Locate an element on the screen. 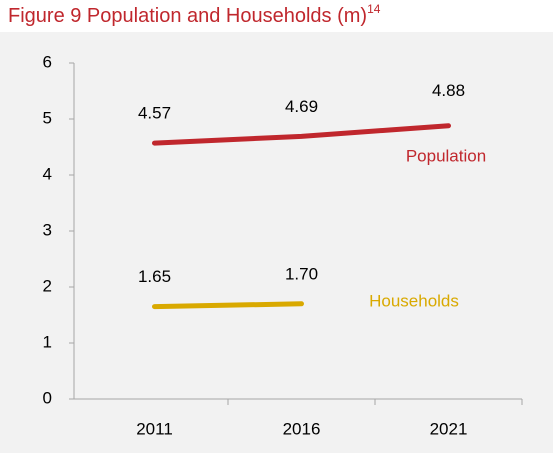  title-note: 14 is located at coordinates (374, 9).